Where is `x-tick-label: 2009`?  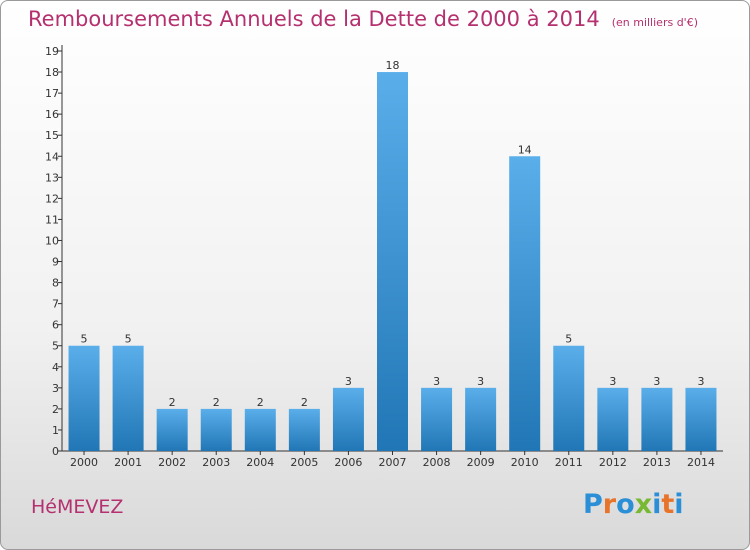
x-tick-label: 2009 is located at coordinates (481, 462).